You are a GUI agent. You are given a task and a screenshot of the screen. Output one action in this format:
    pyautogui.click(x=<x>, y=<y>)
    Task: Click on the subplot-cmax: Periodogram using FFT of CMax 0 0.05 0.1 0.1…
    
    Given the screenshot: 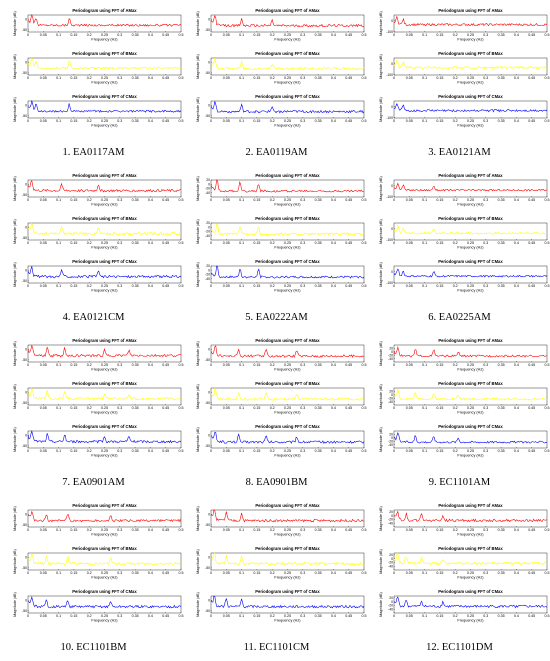 What is the action you would take?
    pyautogui.click(x=98, y=441)
    